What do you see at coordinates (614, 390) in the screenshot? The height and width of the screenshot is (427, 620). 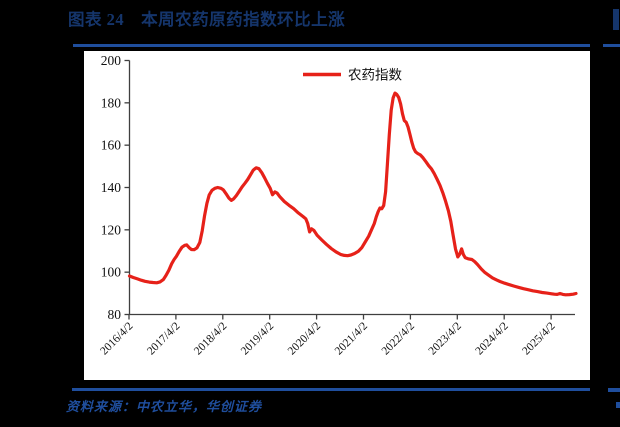 I see `footer-divider-rule-fragment-right-column` at bounding box center [614, 390].